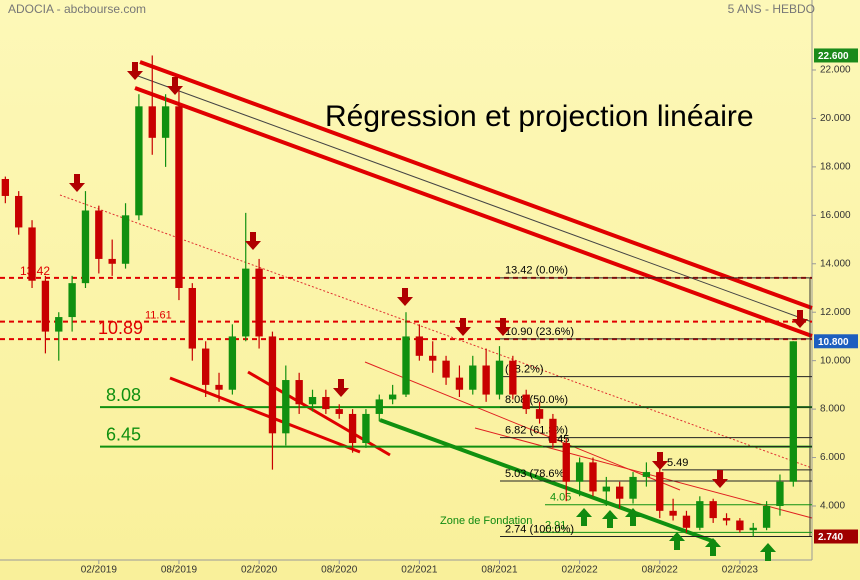 The height and width of the screenshot is (580, 860). What do you see at coordinates (555, 525) in the screenshot?
I see `fib-label: 2.91` at bounding box center [555, 525].